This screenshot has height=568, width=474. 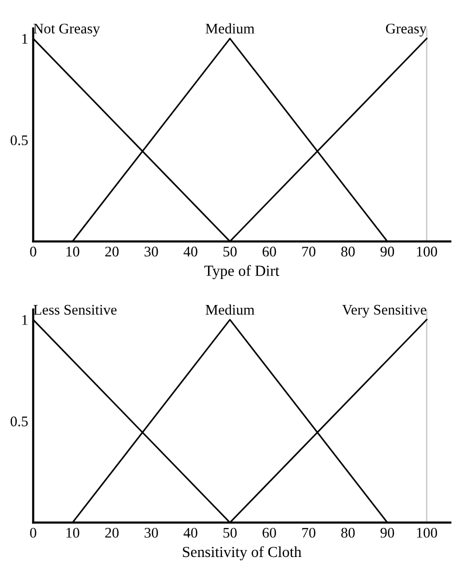 What do you see at coordinates (242, 553) in the screenshot?
I see `x-axis-title: Sensitivity of Cloth` at bounding box center [242, 553].